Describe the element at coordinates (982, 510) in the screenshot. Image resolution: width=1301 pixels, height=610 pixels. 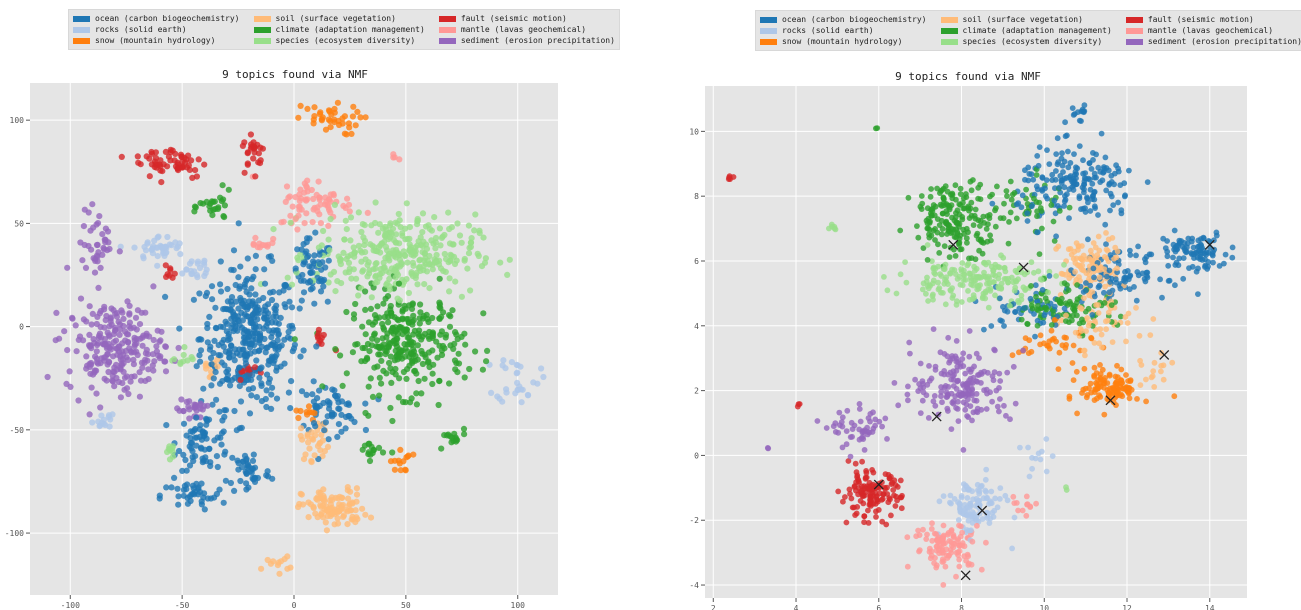
I see `centroid-marker` at that location.